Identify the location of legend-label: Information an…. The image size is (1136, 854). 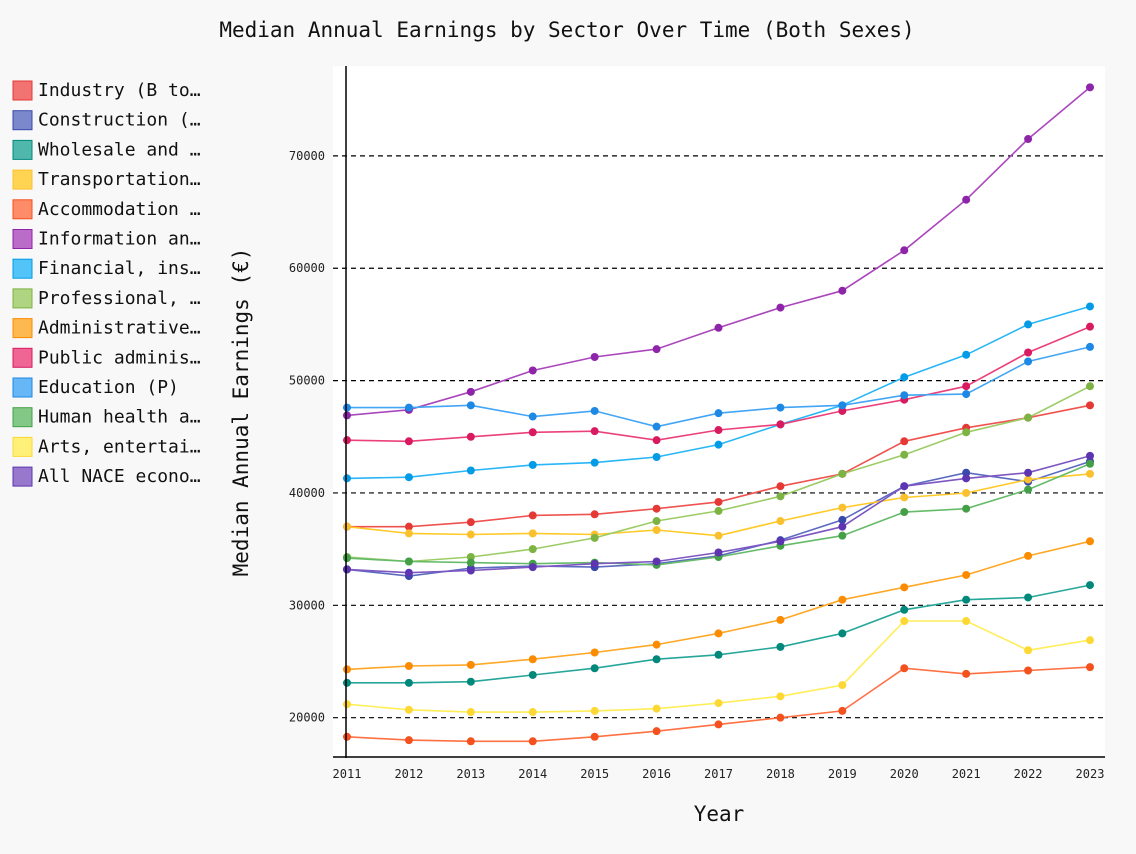
(119, 239).